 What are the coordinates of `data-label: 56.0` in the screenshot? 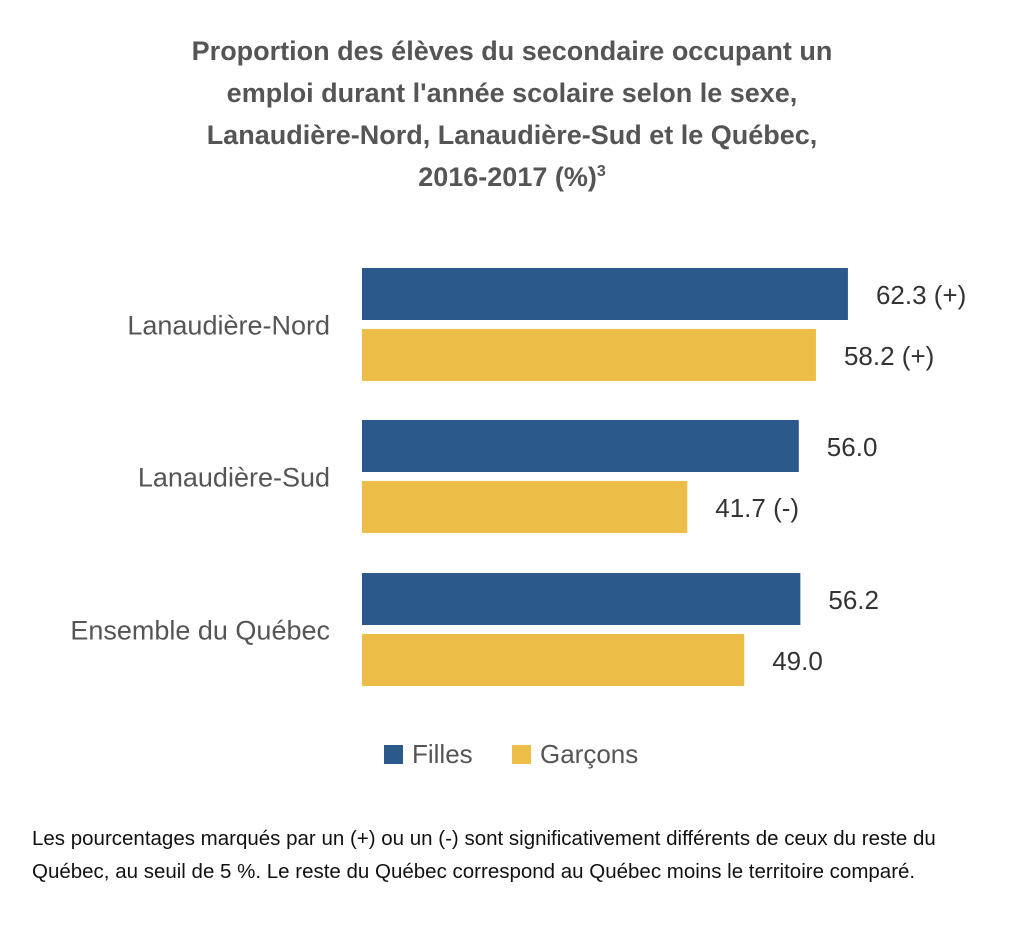 It's located at (852, 447).